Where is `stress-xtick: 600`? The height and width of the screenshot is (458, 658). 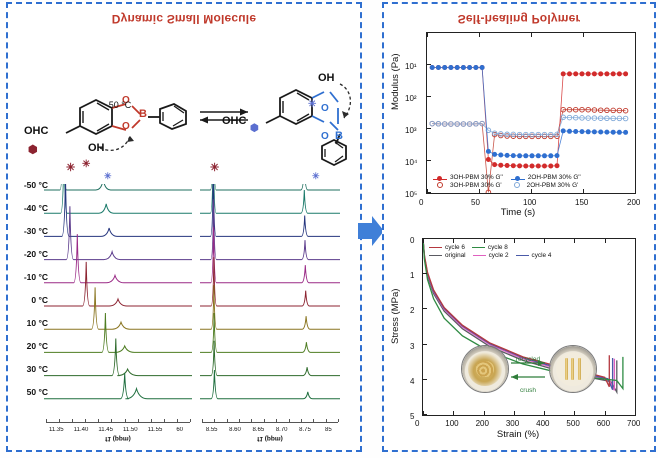 stress-xtick: 600 is located at coordinates (603, 423).